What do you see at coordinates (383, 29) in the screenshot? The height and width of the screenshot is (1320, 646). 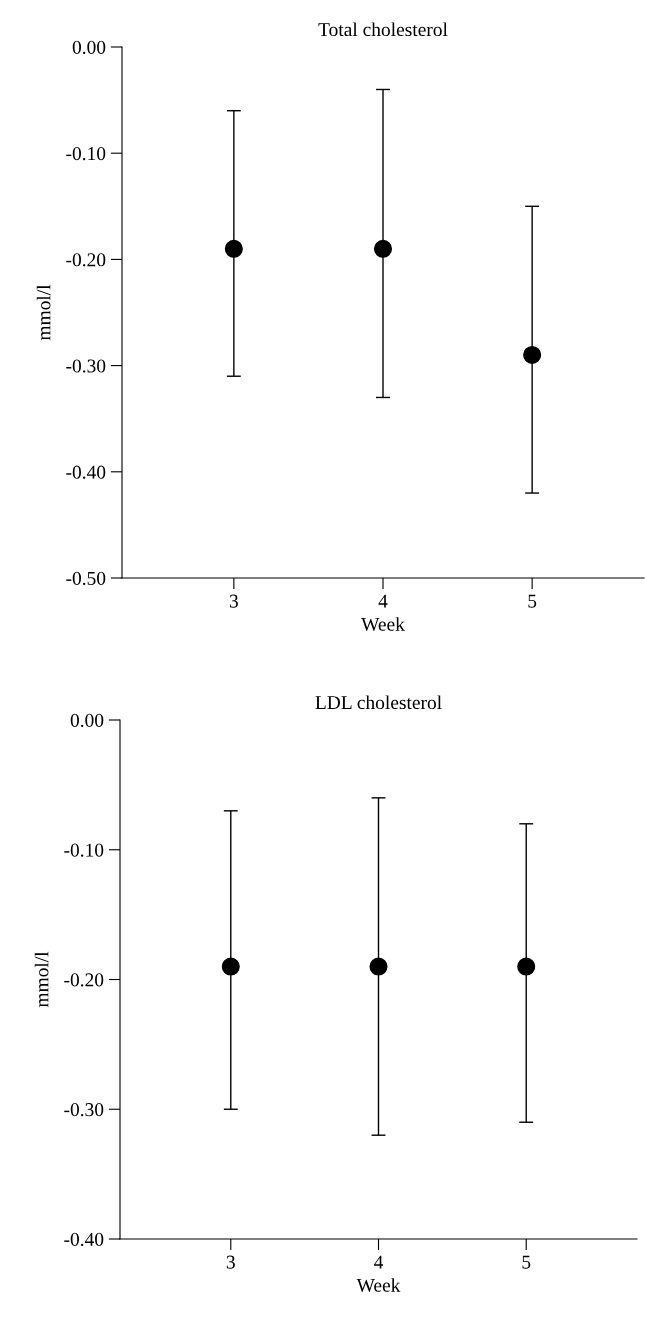 I see `chart-title: Total cholesterol` at bounding box center [383, 29].